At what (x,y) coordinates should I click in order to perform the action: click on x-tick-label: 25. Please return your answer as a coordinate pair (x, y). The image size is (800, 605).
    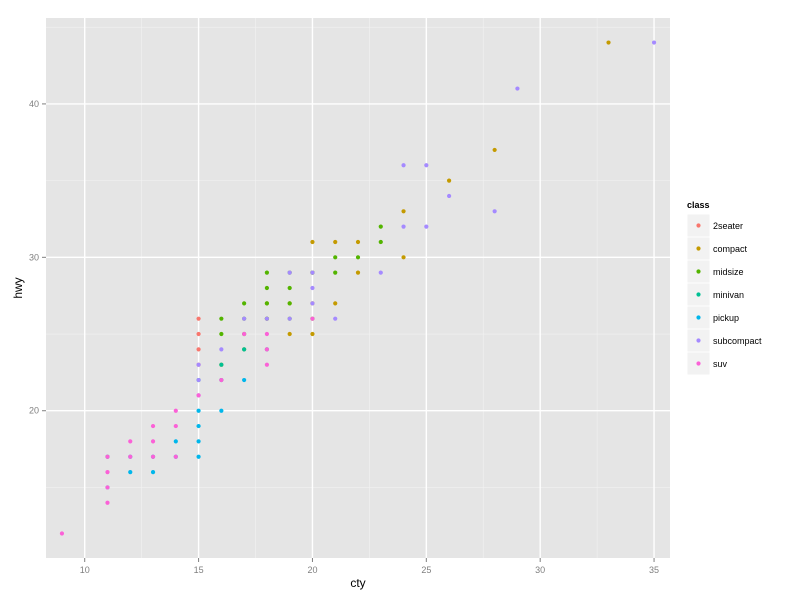
    Looking at the image, I should click on (426, 570).